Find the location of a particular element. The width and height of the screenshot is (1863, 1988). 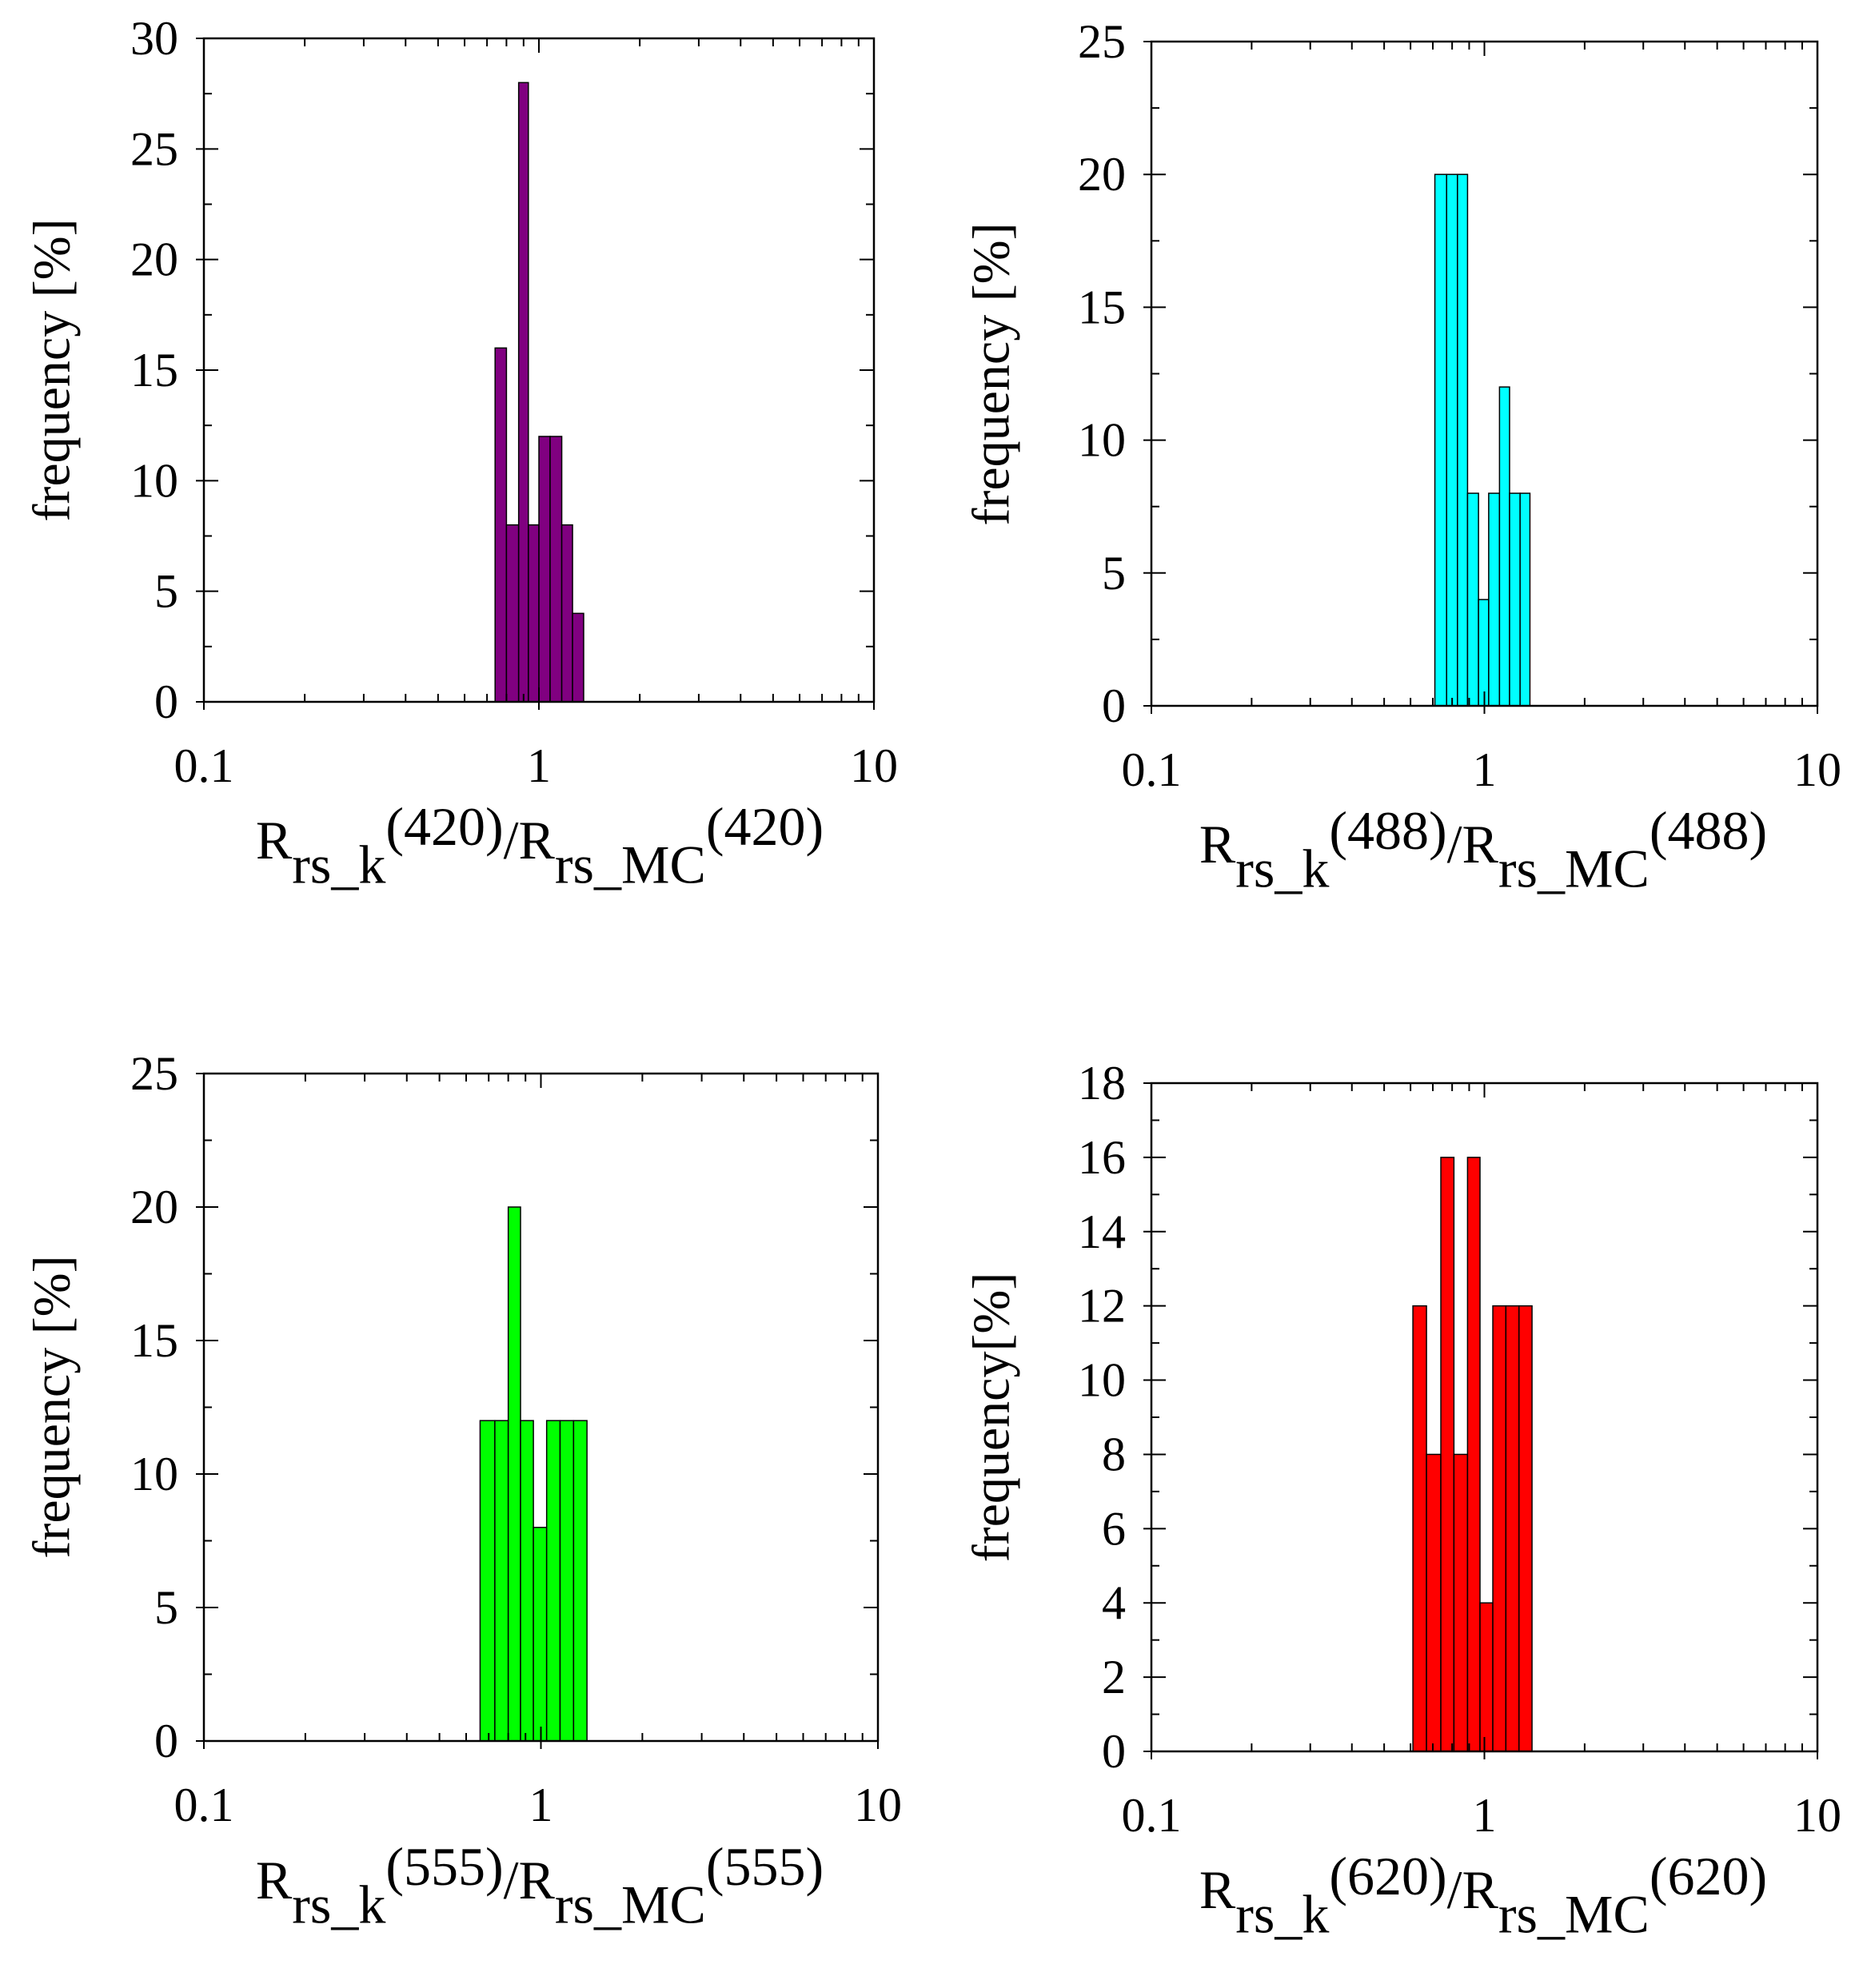

ylabel-555: frequency [%] is located at coordinates (52, 1407).